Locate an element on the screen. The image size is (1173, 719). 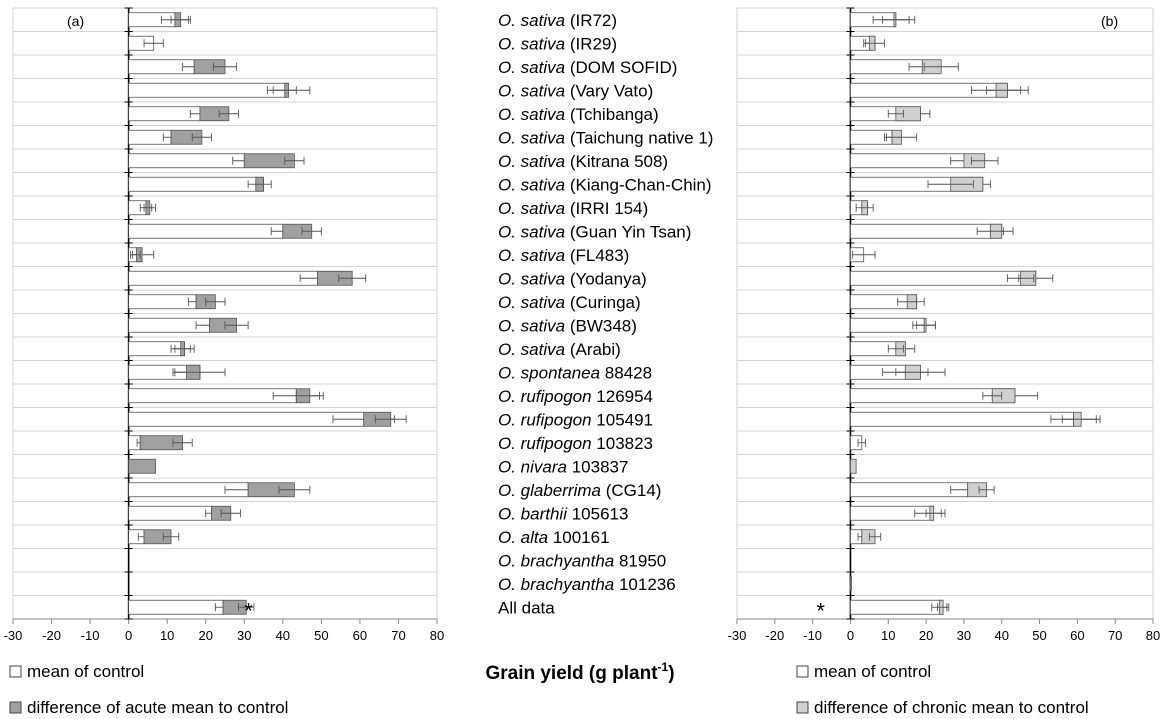
legend-swatch-acute-diff is located at coordinates (15, 707).